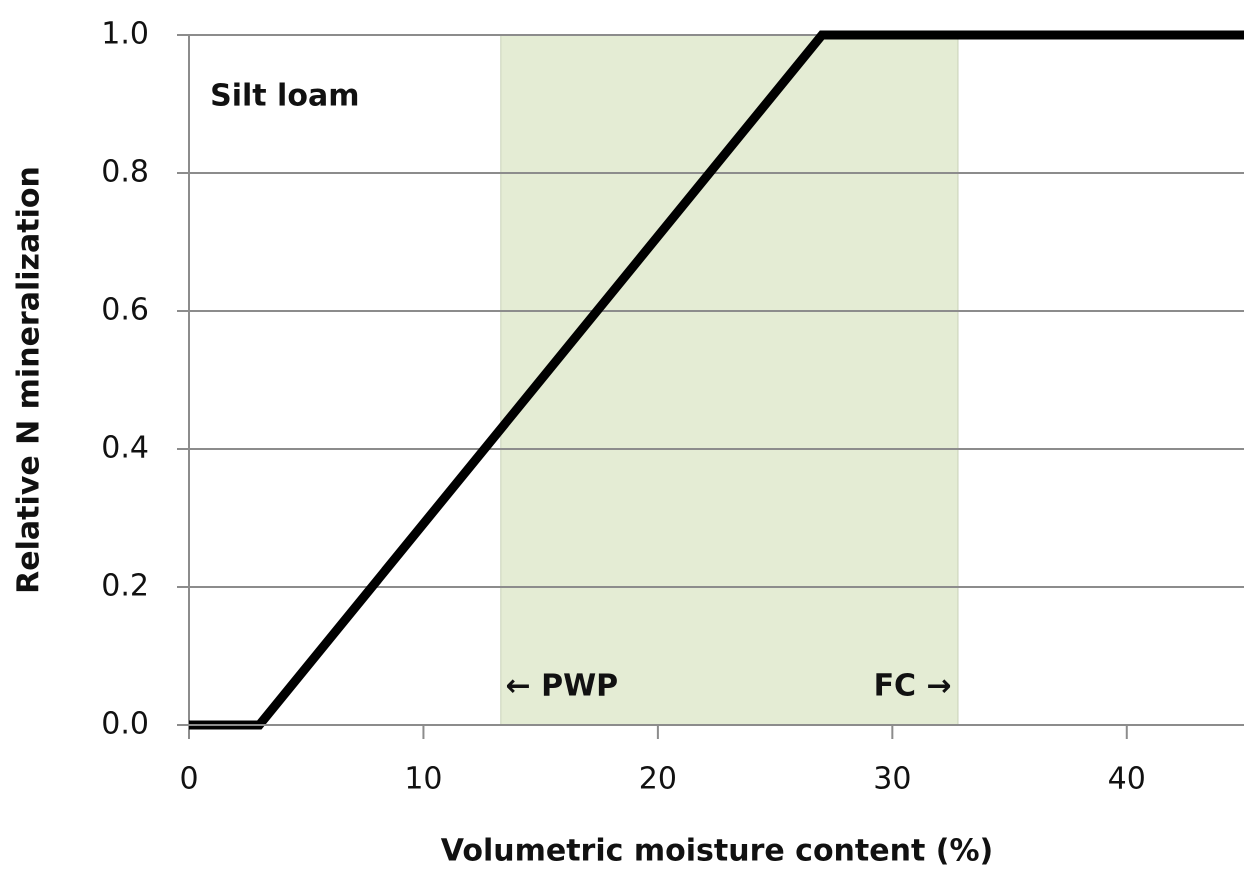 This screenshot has width=1249, height=880. Describe the element at coordinates (188, 779) in the screenshot. I see `x-tick-label: 0` at that location.